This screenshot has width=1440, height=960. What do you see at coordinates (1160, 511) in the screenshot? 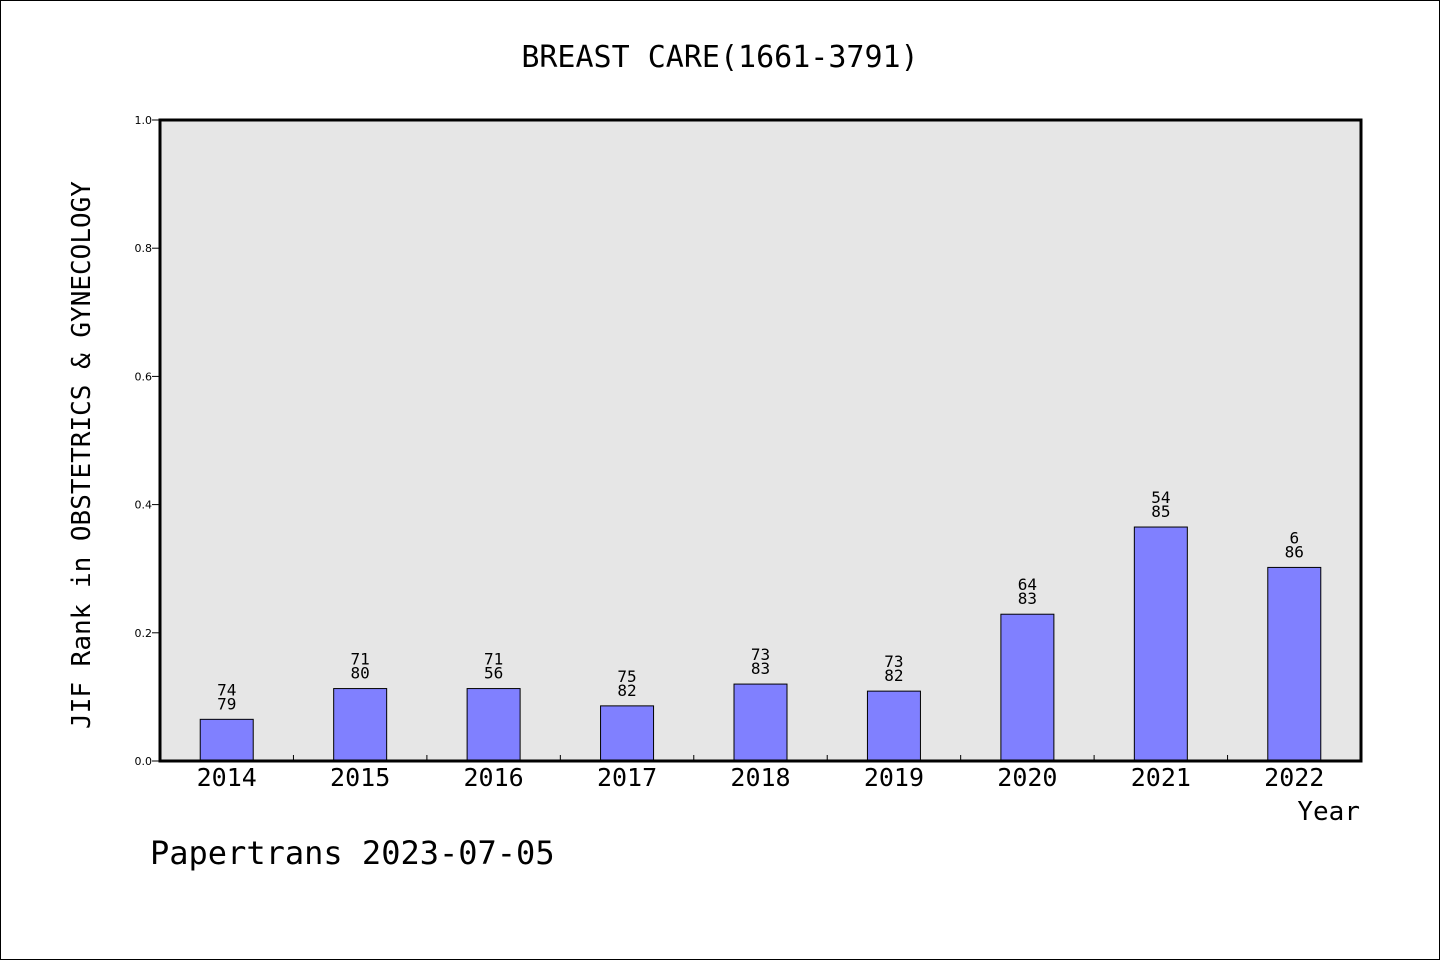
I see `bar-label-bottom: 85` at bounding box center [1160, 511].